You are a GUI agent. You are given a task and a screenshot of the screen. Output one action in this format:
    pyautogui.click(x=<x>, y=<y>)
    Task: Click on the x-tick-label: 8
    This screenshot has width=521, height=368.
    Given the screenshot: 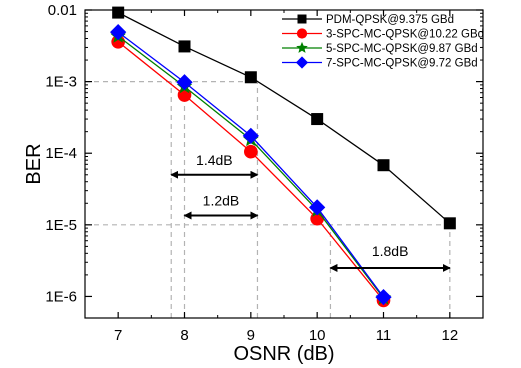 What is the action you would take?
    pyautogui.click(x=184, y=335)
    